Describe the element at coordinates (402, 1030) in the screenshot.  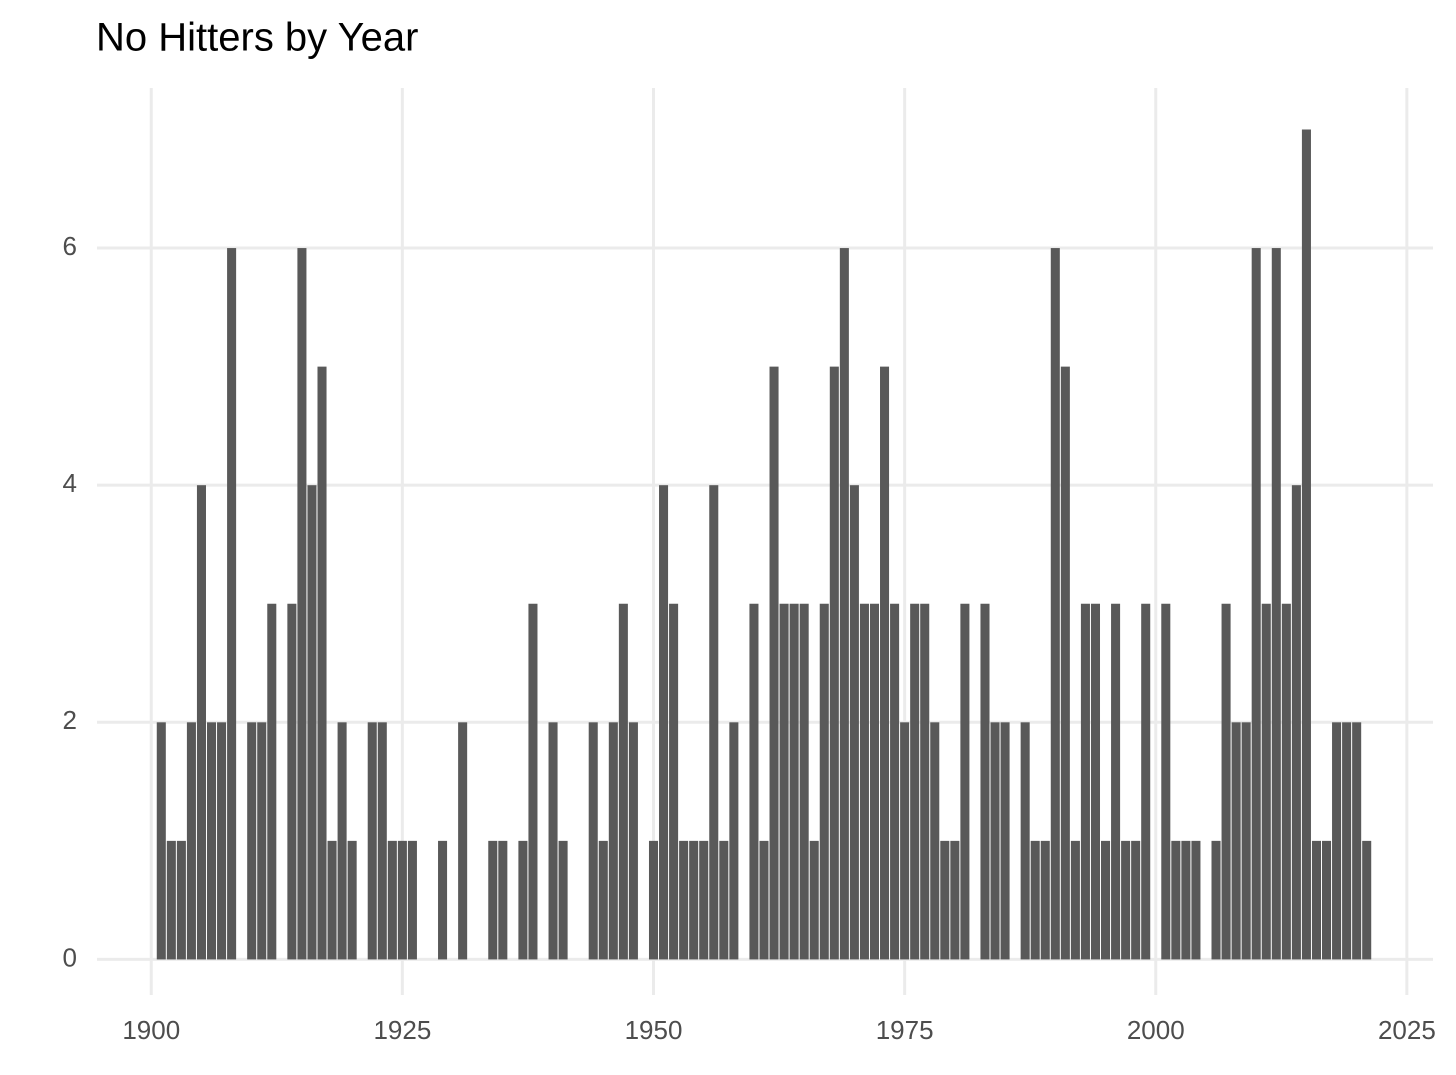
I see `x-tick-label: 1925` at that location.